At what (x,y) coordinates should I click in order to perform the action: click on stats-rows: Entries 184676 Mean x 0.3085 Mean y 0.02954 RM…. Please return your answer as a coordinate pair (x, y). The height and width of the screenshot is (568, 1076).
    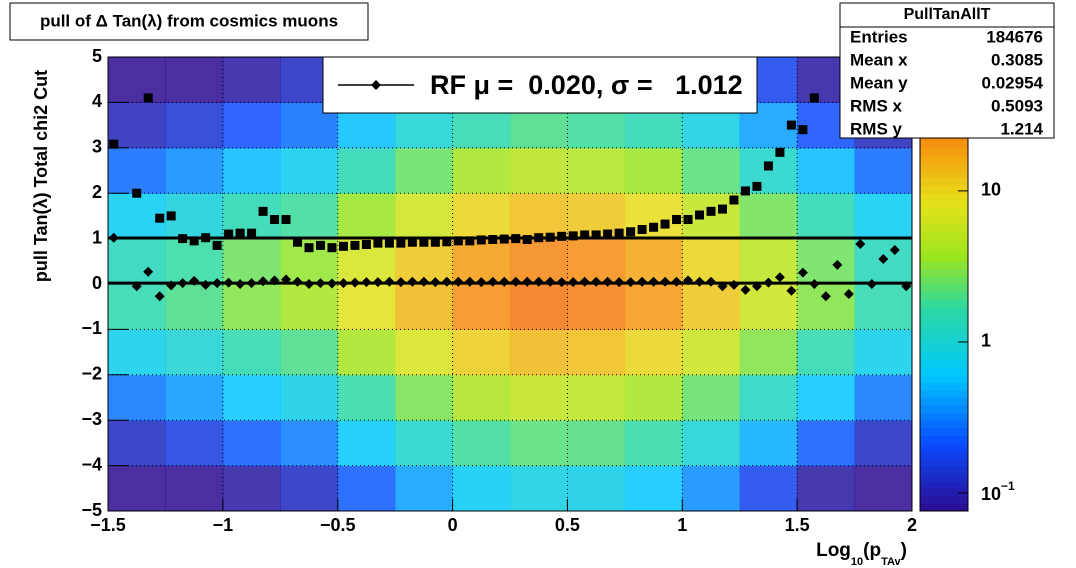
    Looking at the image, I should click on (947, 82).